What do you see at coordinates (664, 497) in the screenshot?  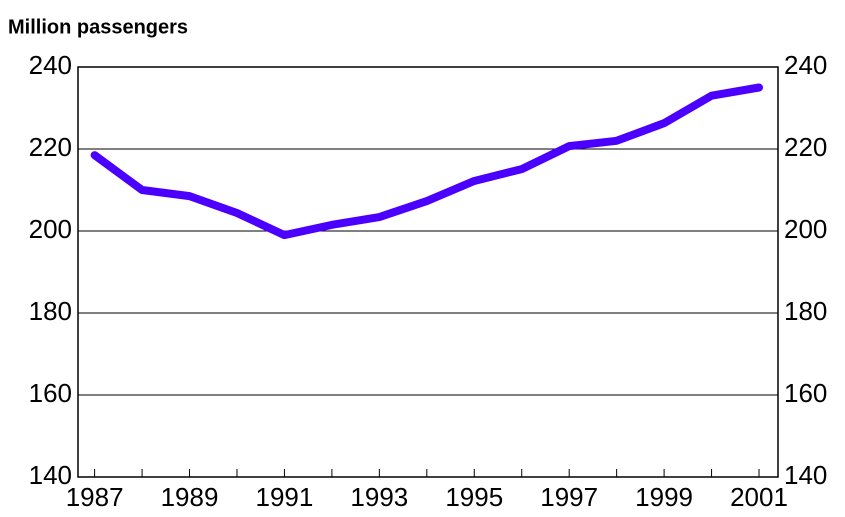 I see `x-tick-label: 1999` at bounding box center [664, 497].